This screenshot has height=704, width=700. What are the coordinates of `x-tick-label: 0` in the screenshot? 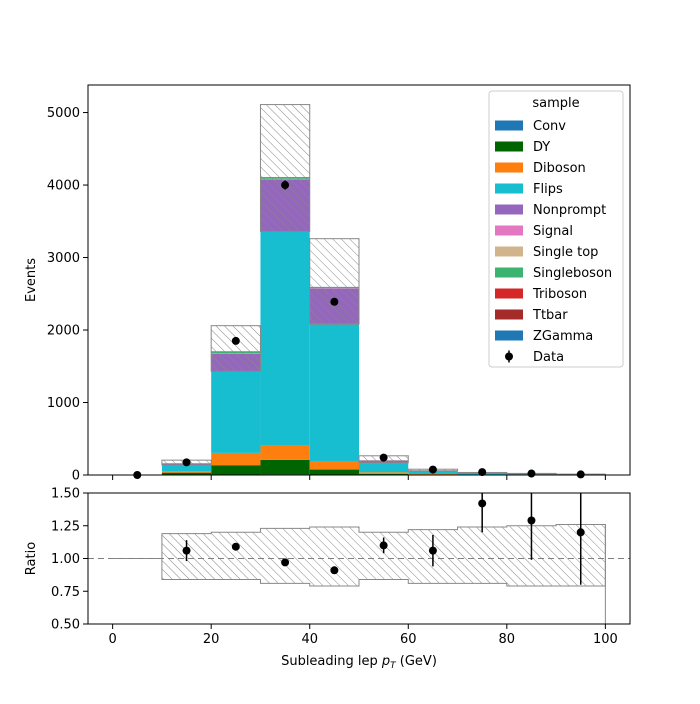 It's located at (112, 639).